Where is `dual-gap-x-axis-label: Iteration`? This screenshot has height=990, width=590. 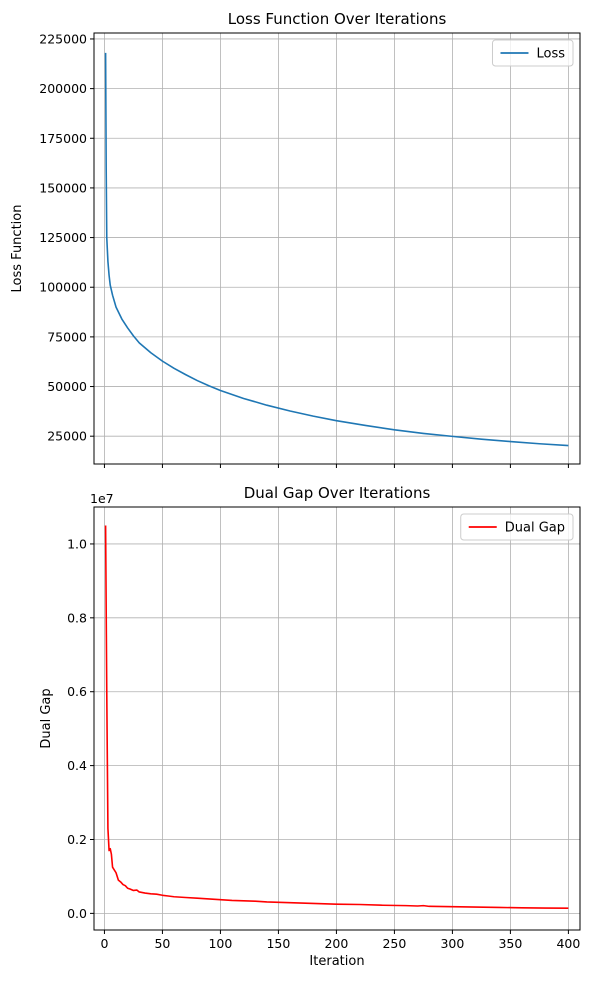 dual-gap-x-axis-label: Iteration is located at coordinates (336, 961).